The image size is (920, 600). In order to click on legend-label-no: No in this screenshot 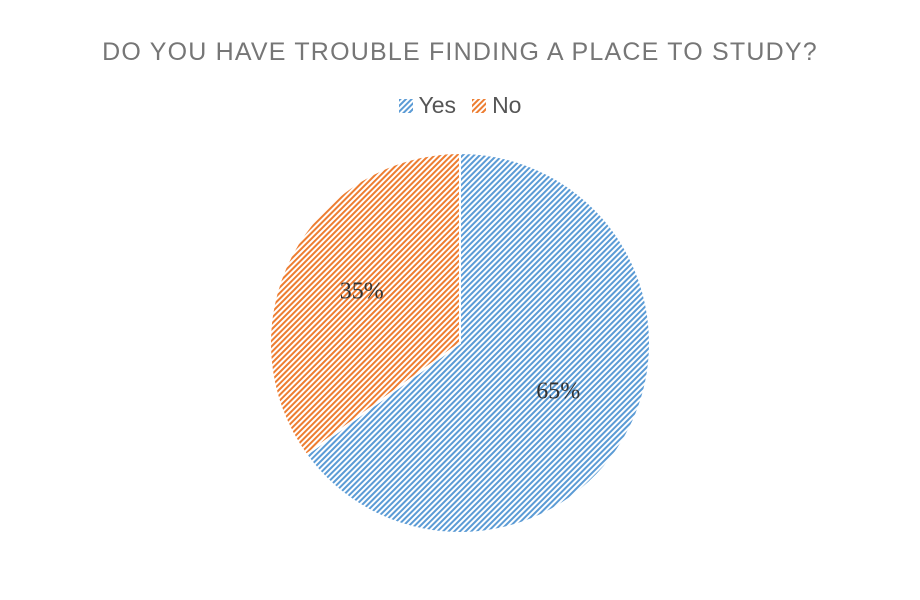, I will do `click(507, 105)`.